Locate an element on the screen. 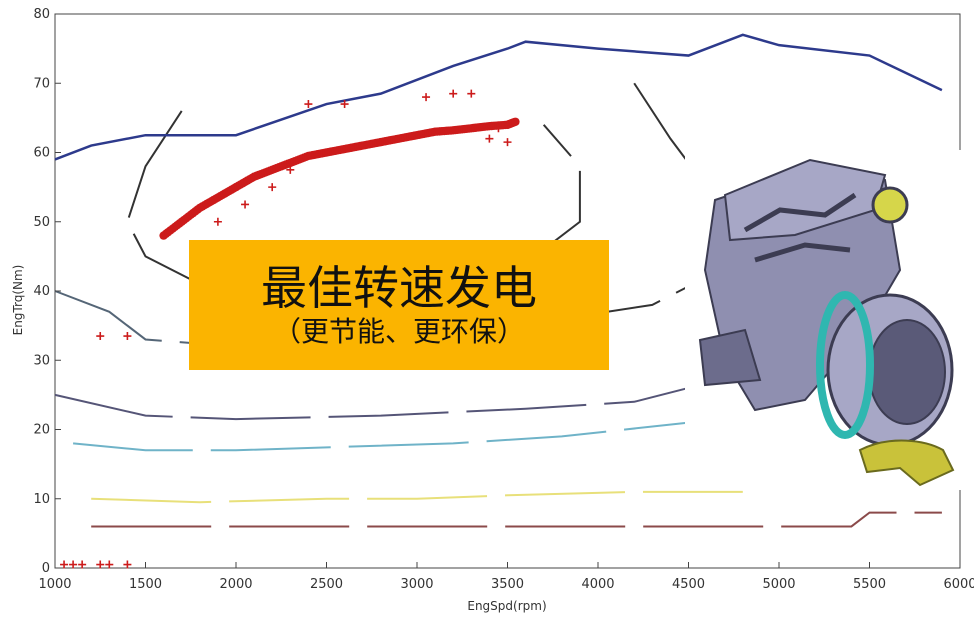  y-tick-label: 80 is located at coordinates (41, 14).